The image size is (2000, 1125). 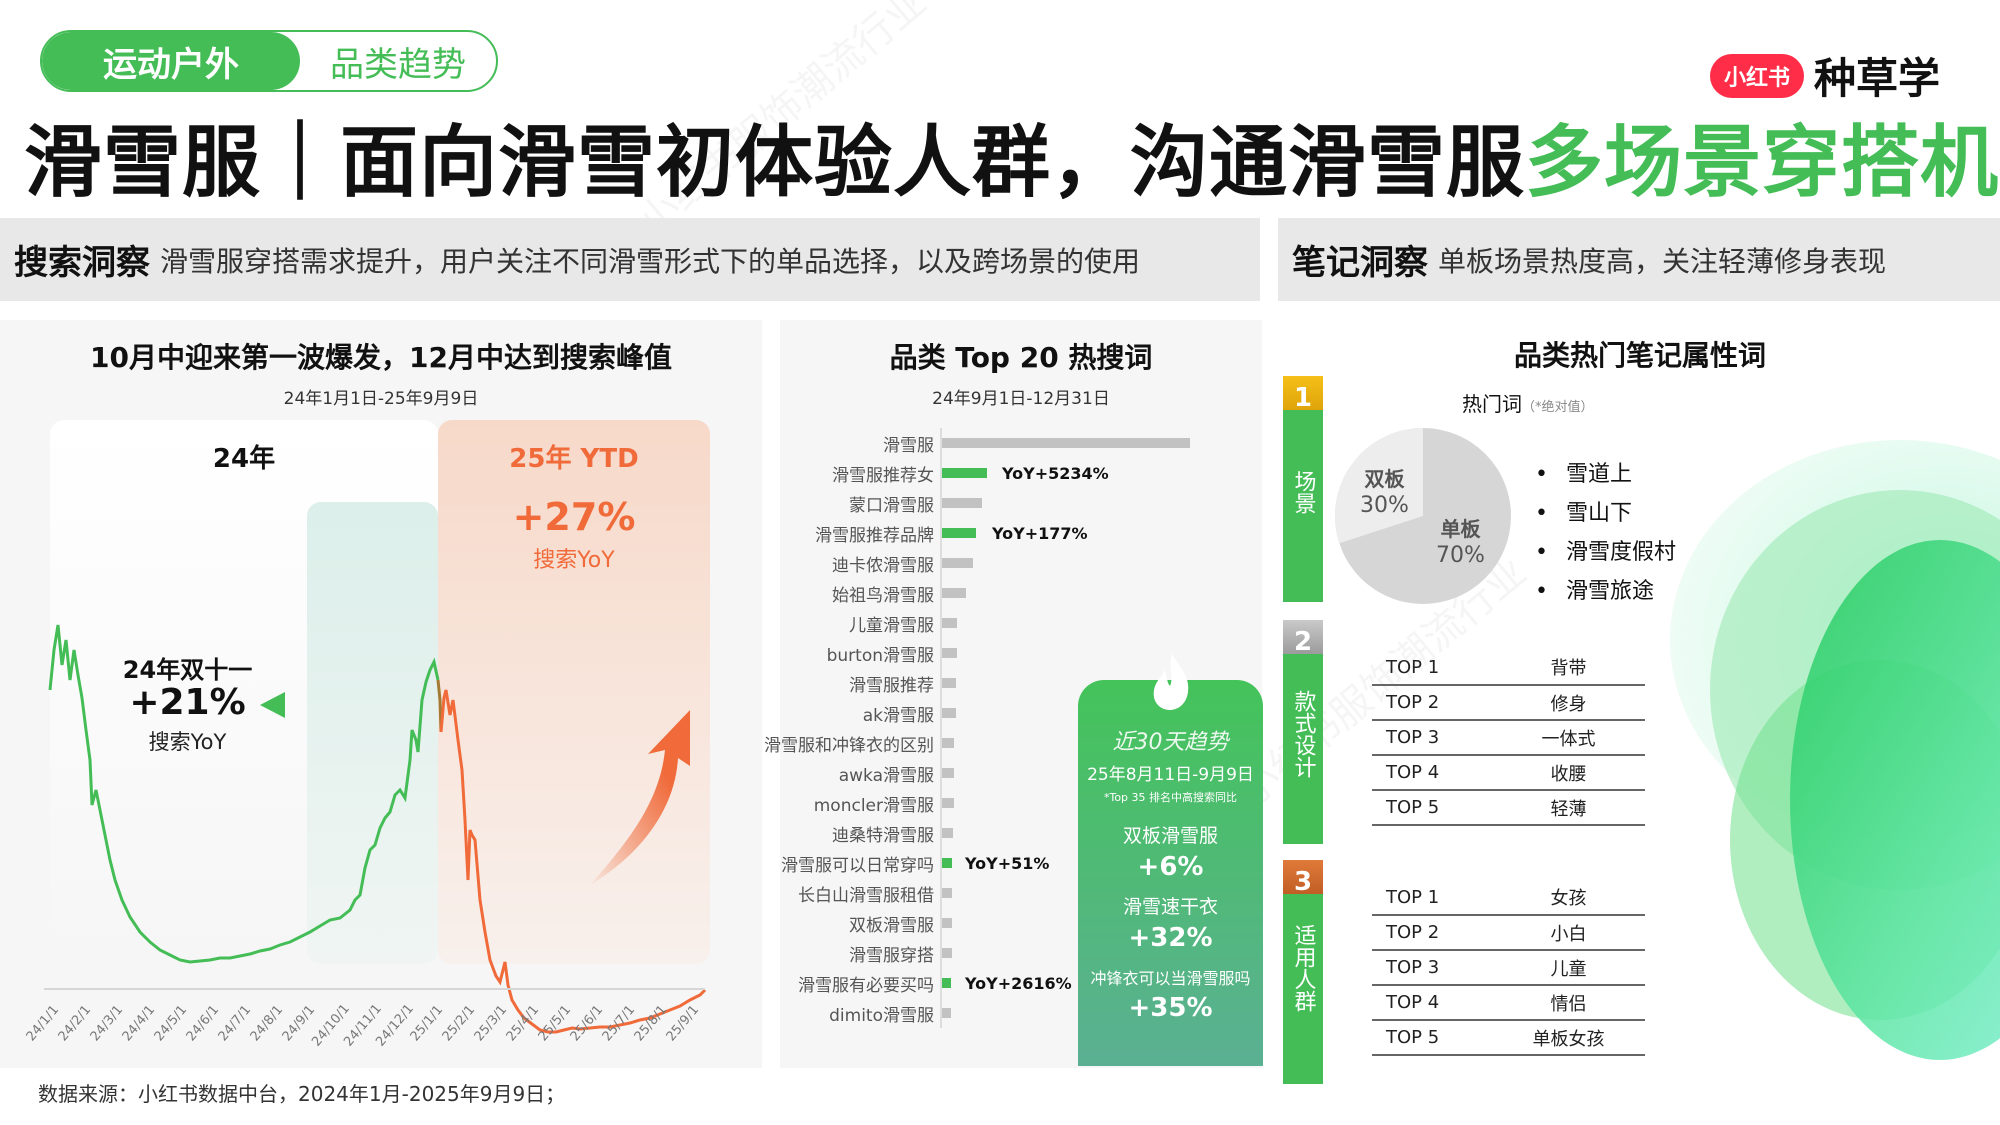 What do you see at coordinates (574, 560) in the screenshot?
I see `ytd-yoy-label: 搜索YoY` at bounding box center [574, 560].